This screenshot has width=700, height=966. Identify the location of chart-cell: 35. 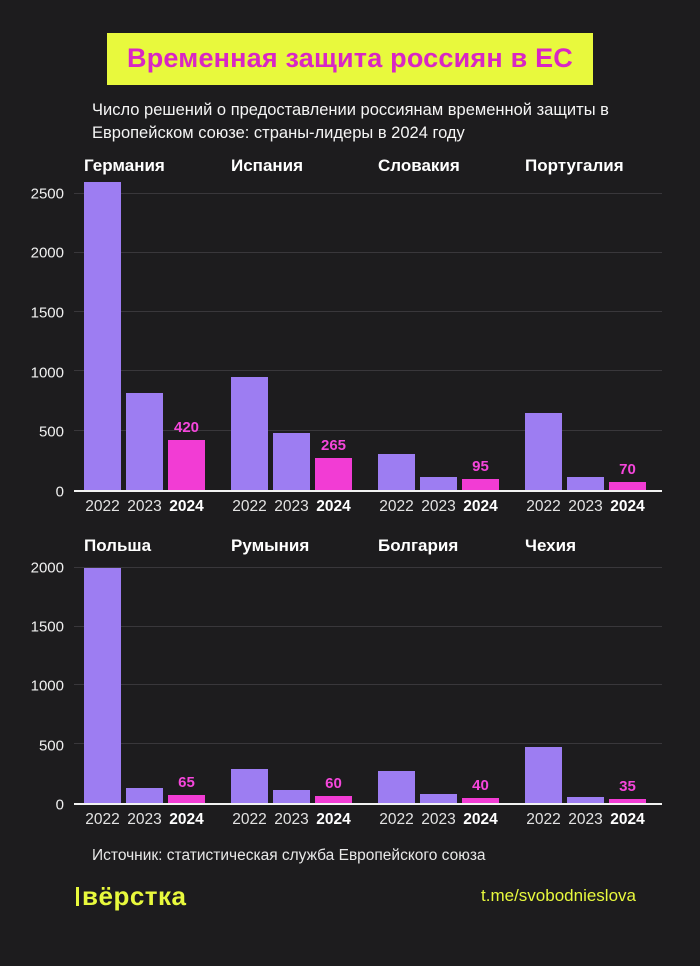
(588, 682).